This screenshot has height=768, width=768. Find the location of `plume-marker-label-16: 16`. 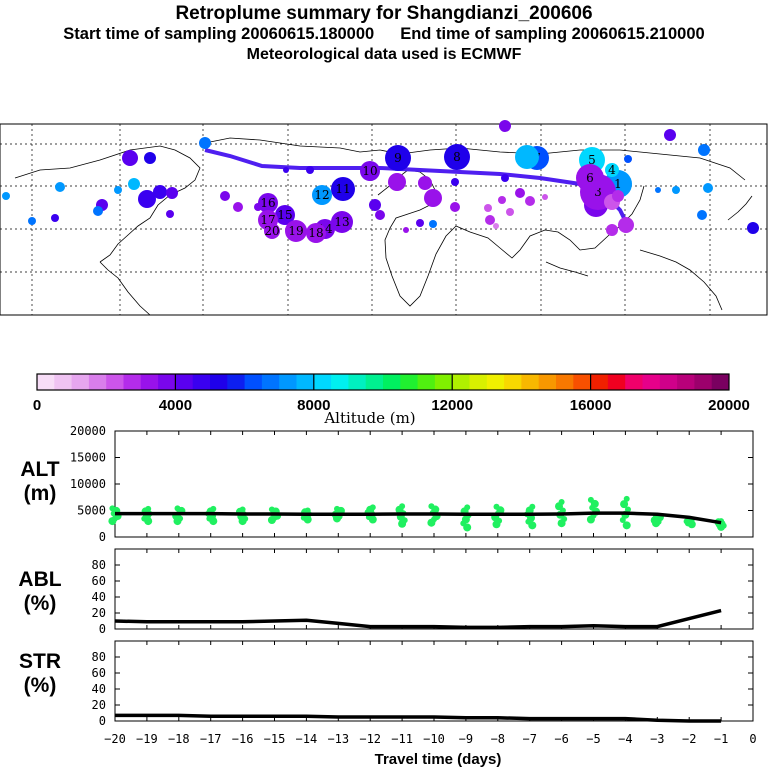

plume-marker-label-16: 16 is located at coordinates (267, 203).